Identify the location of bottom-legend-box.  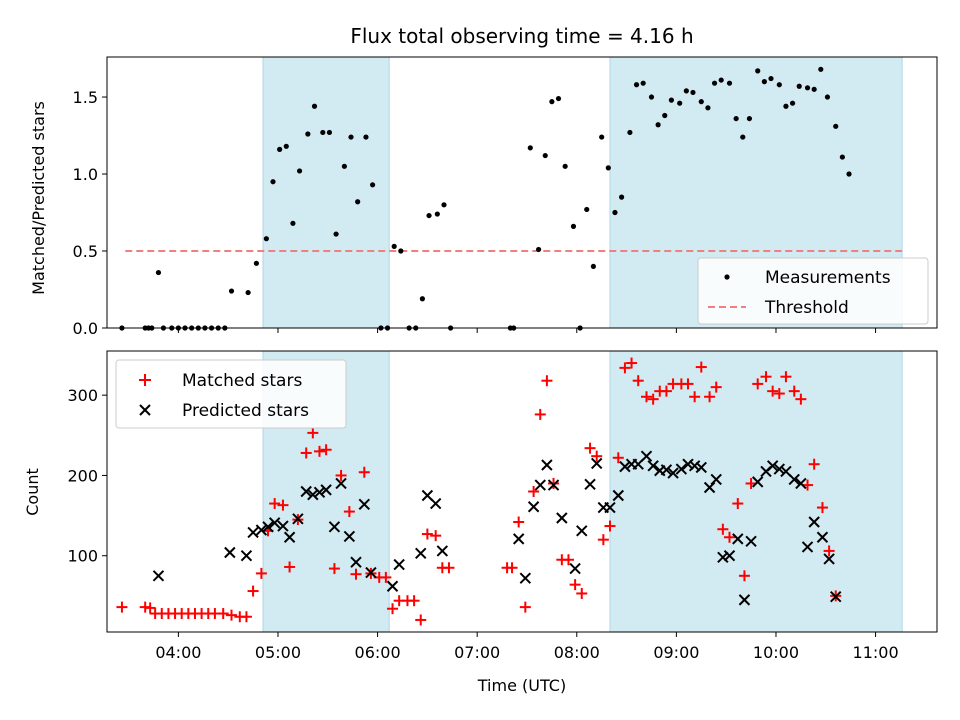
(231, 394).